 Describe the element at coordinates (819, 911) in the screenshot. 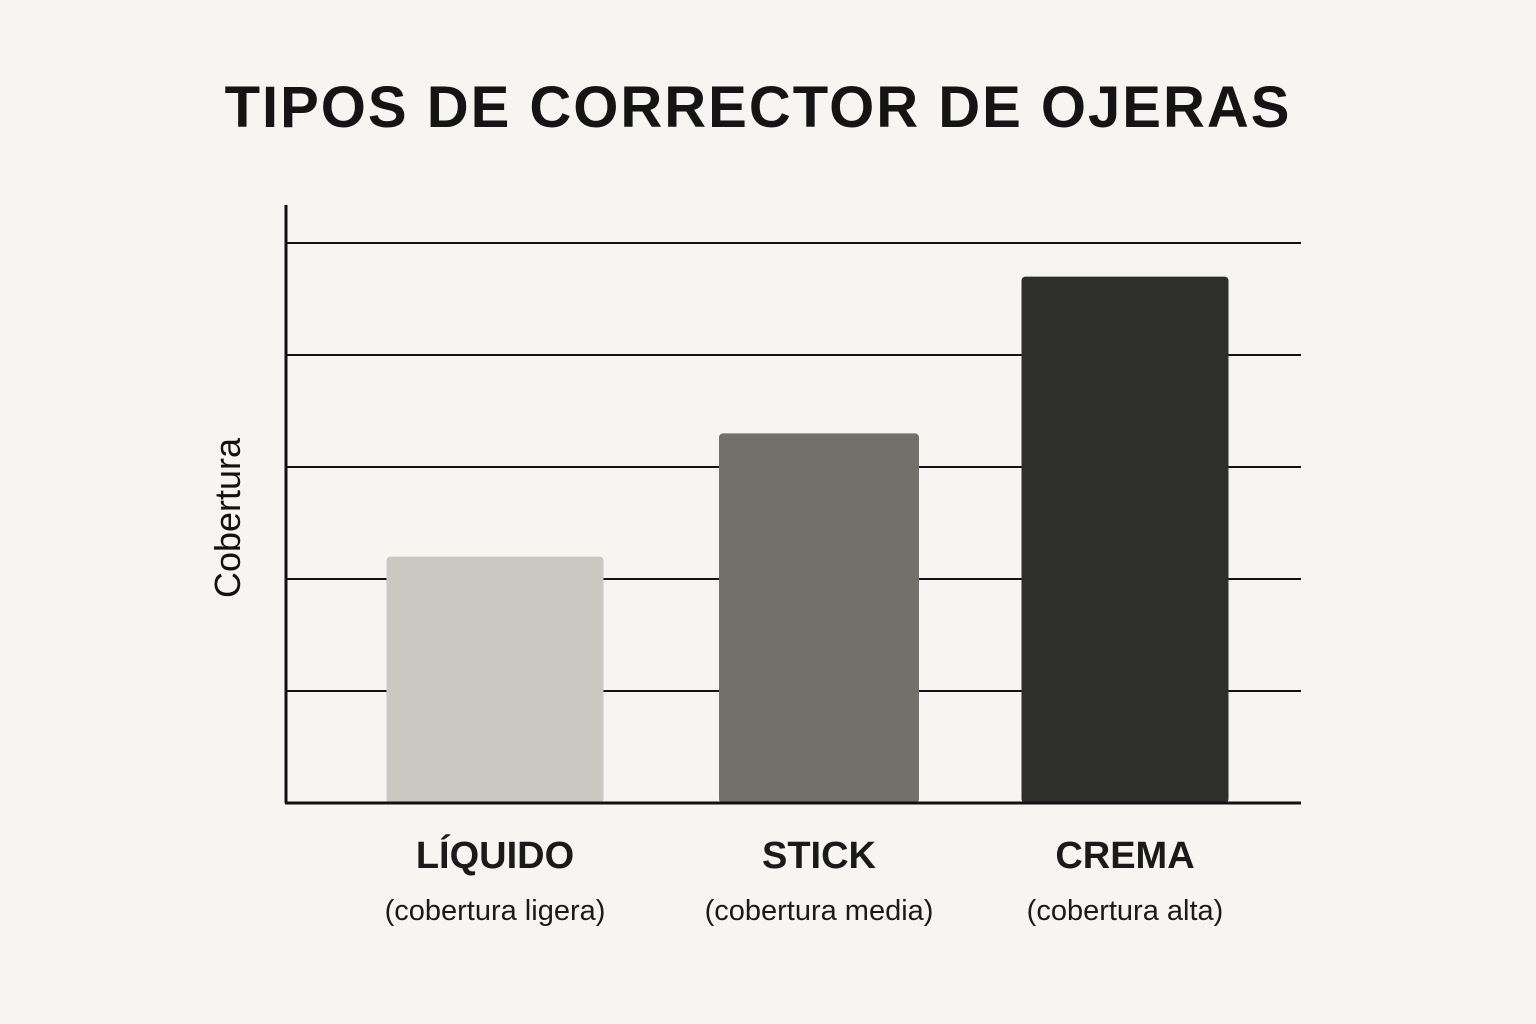

I see `category-subtitle: (cobertura media)` at that location.